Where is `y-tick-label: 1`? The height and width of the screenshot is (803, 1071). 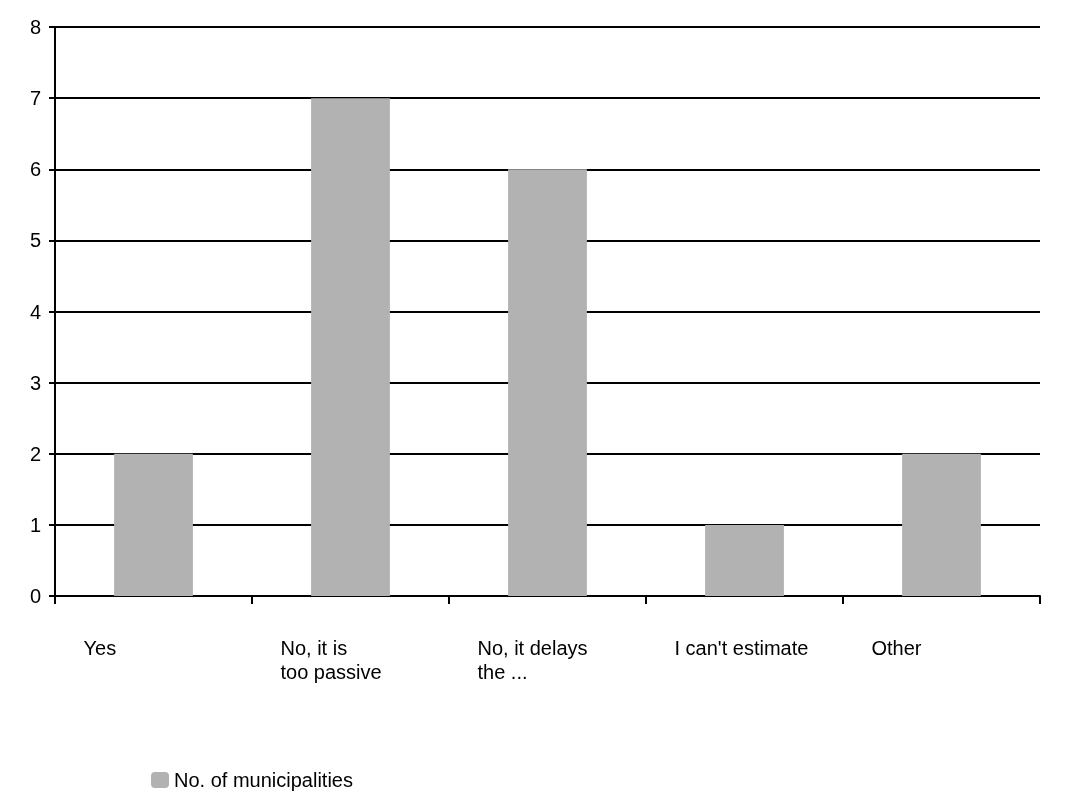 y-tick-label: 1 is located at coordinates (35, 524).